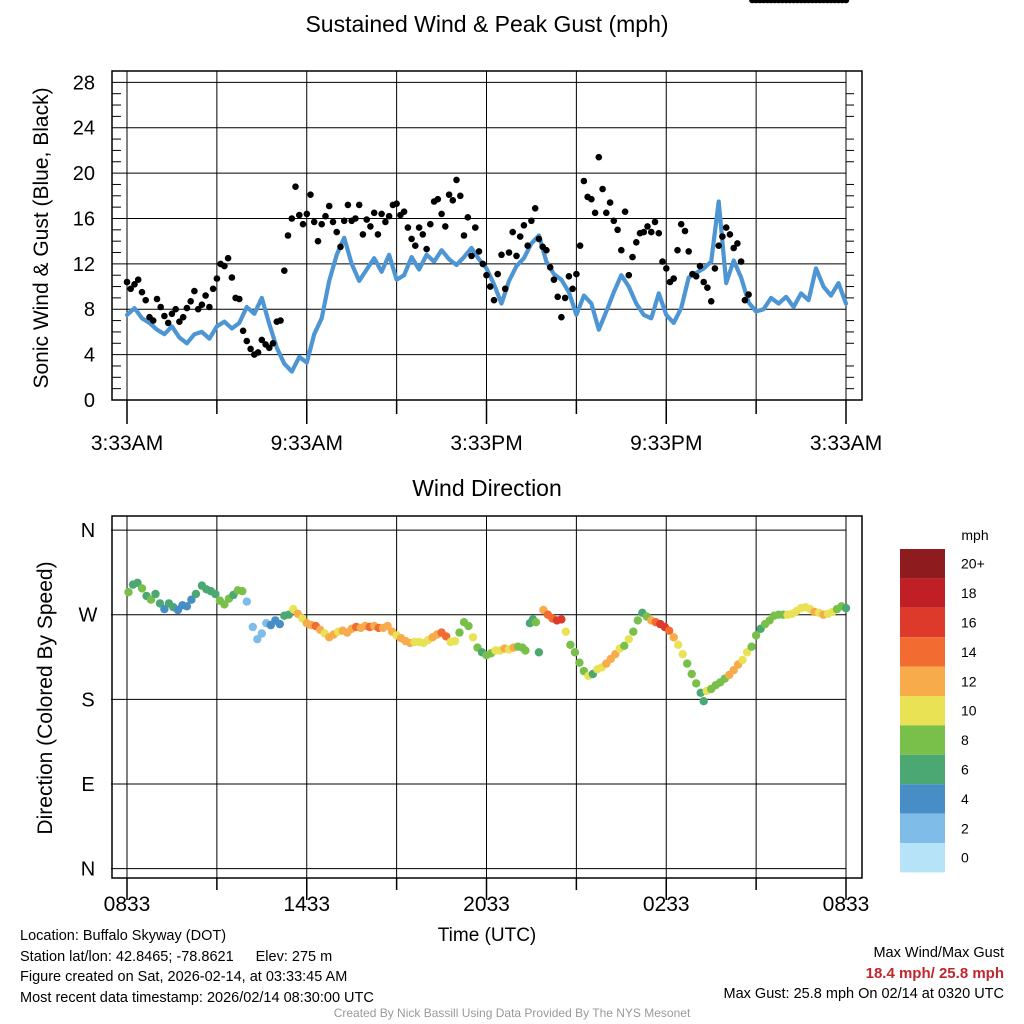 The width and height of the screenshot is (1024, 1024). I want to click on colorbar-label: 6, so click(965, 770).